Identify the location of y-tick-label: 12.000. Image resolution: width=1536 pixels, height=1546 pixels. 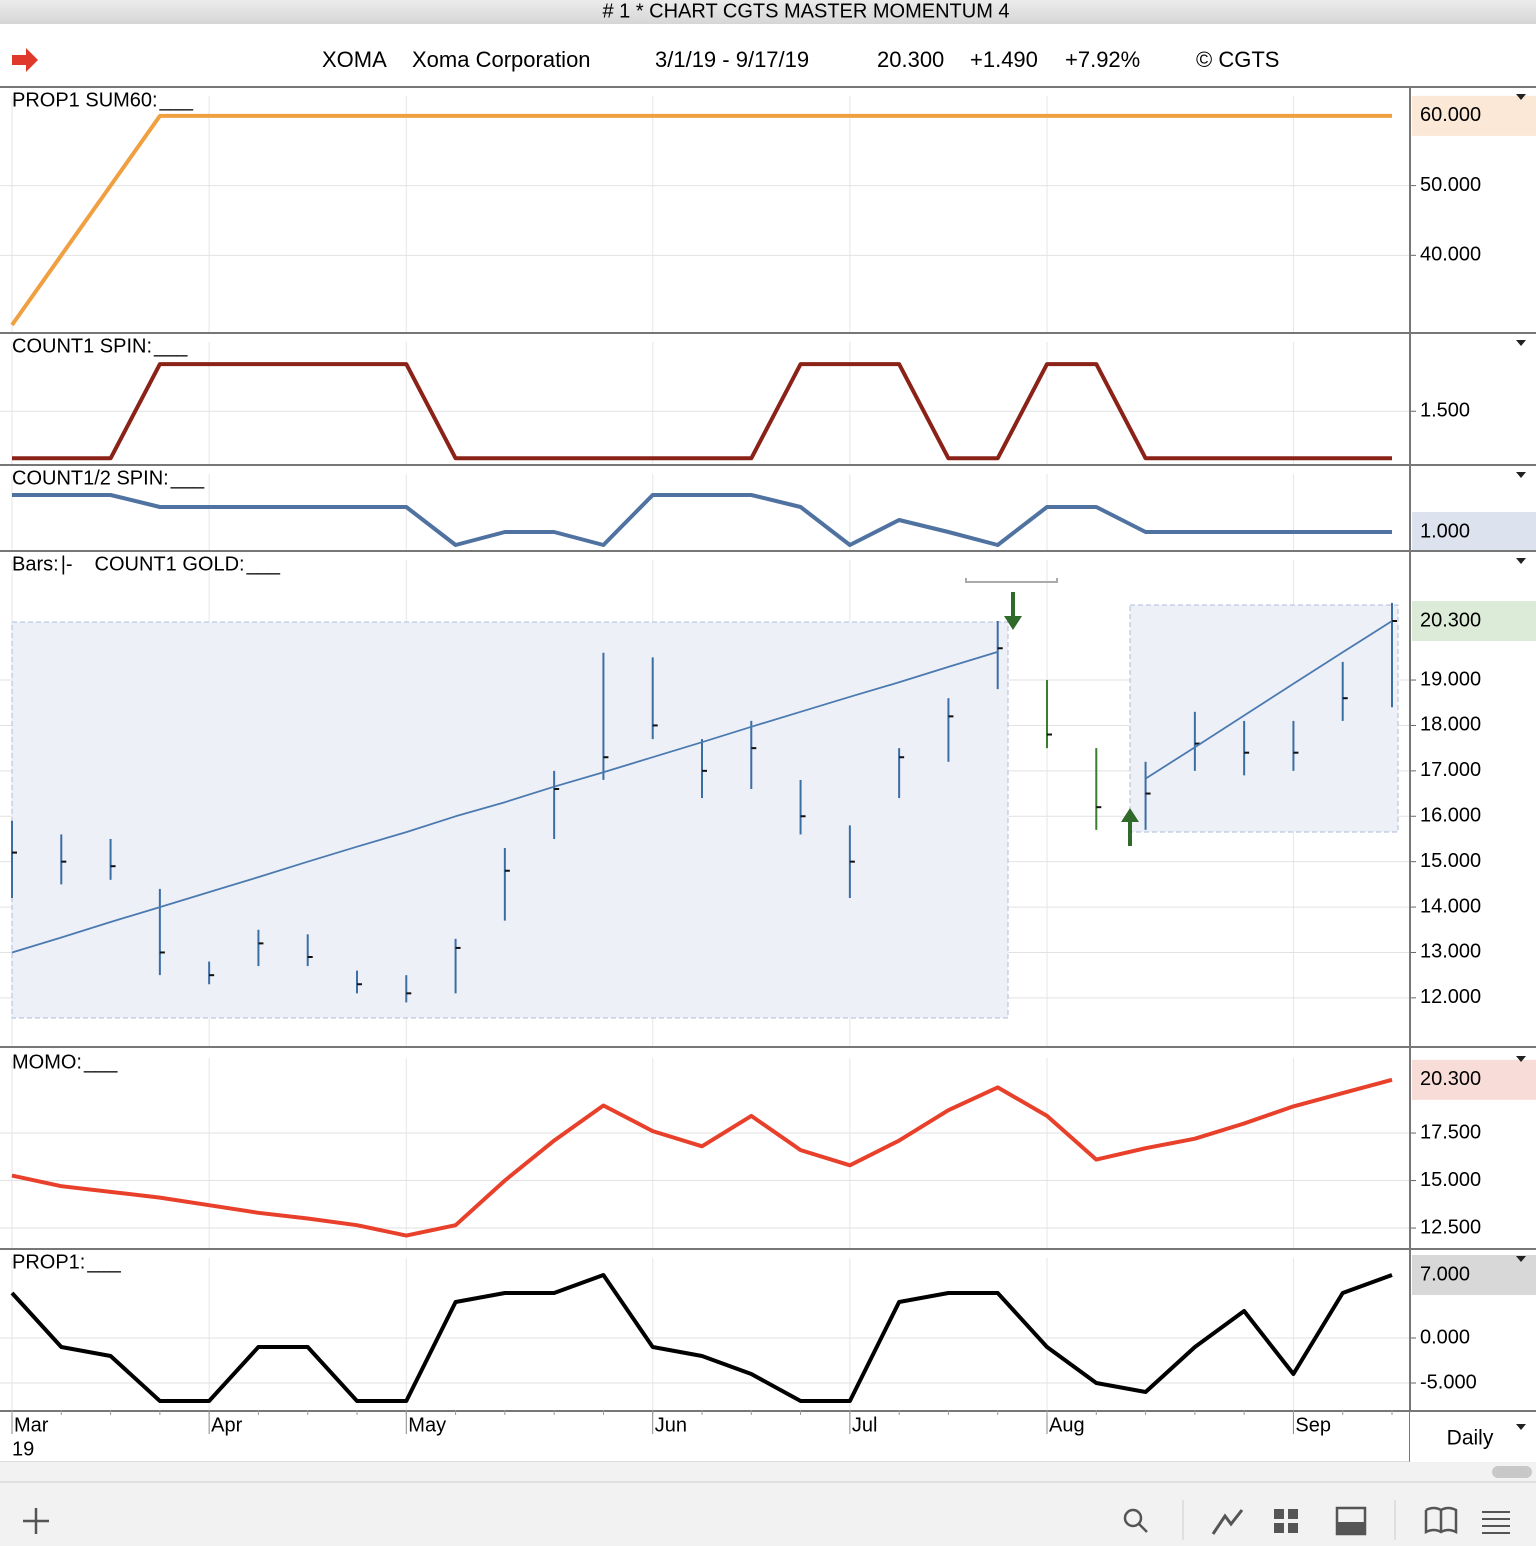
(1450, 997).